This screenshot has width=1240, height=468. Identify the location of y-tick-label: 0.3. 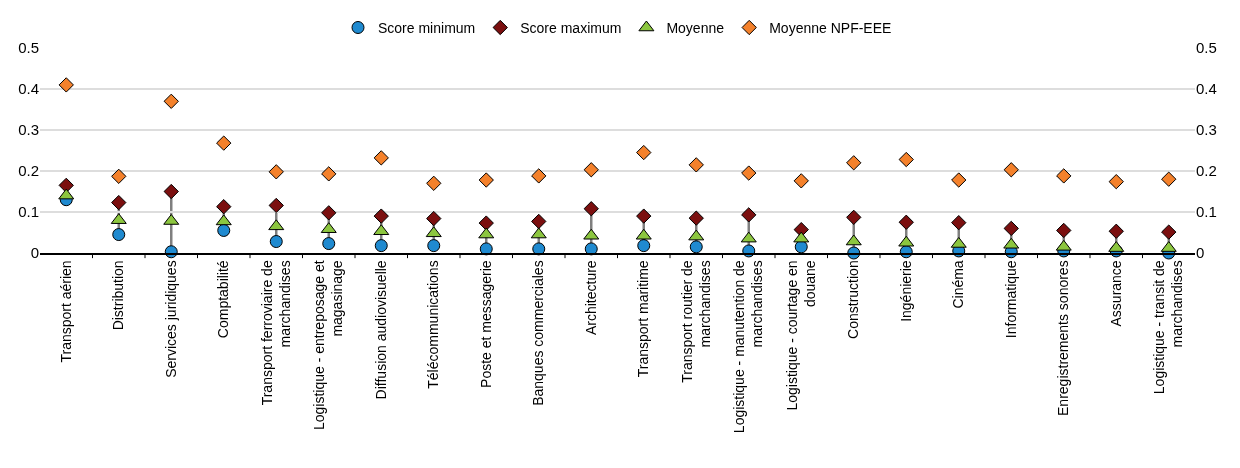
(28, 130).